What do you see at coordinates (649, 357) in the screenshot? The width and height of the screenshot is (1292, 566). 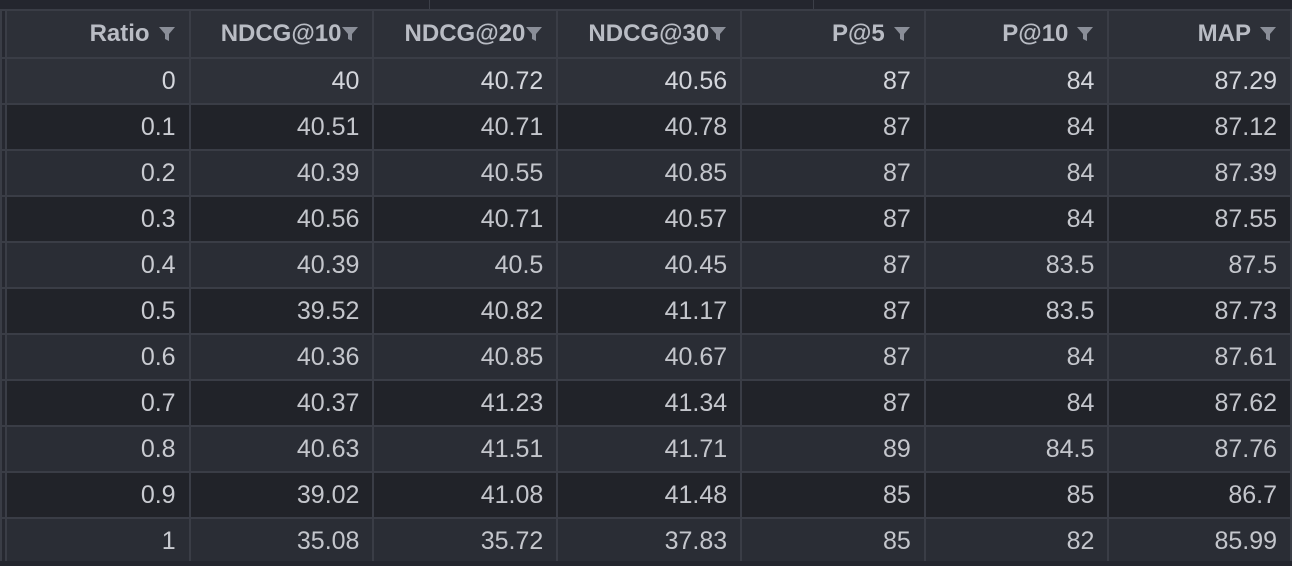 I see `cell-ndcg30: 40.67` at bounding box center [649, 357].